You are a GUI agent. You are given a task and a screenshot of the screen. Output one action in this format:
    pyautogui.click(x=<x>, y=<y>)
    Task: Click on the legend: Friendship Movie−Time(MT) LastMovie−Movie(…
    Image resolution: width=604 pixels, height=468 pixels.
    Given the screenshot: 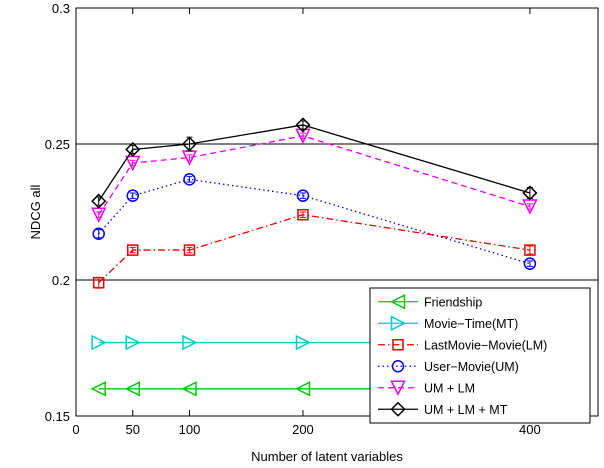 What is the action you would take?
    pyautogui.click(x=480, y=355)
    